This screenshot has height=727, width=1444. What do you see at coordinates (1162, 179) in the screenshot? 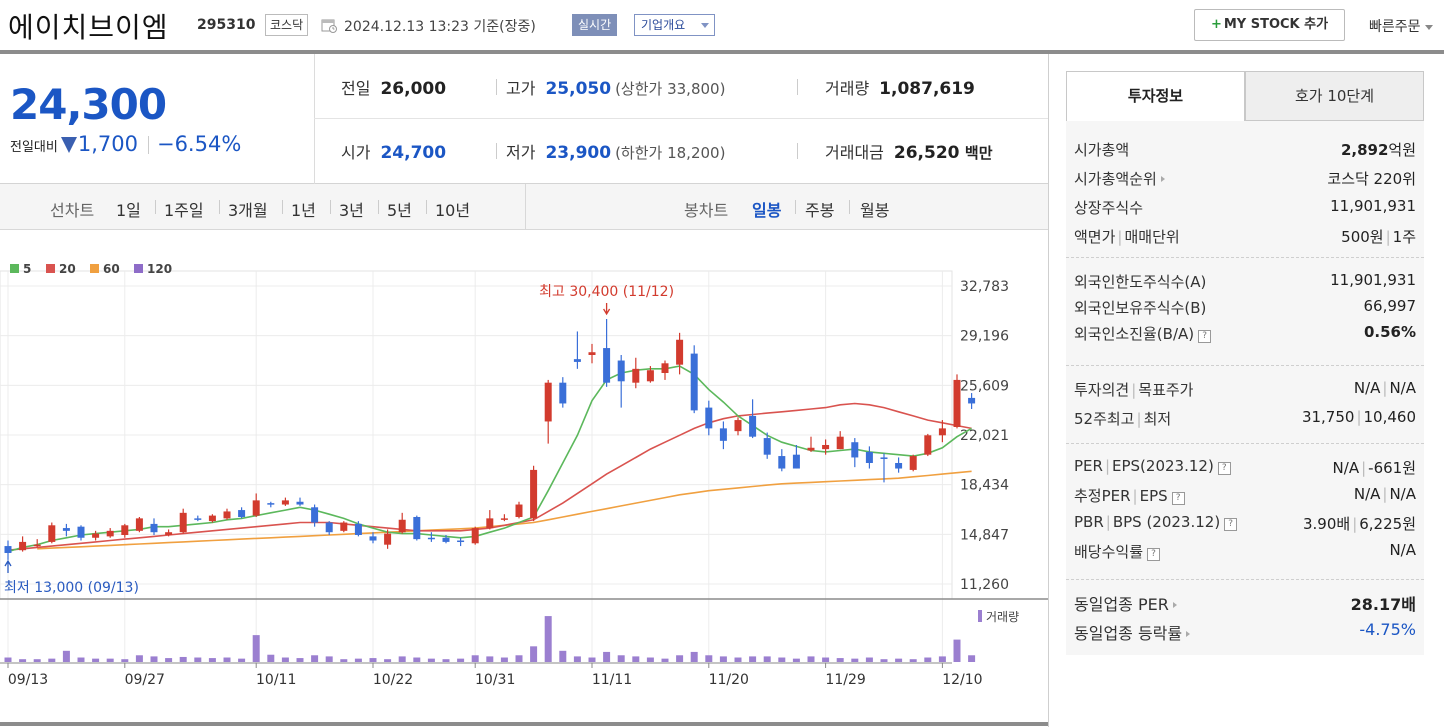
I see `chevron-right-icon` at bounding box center [1162, 179].